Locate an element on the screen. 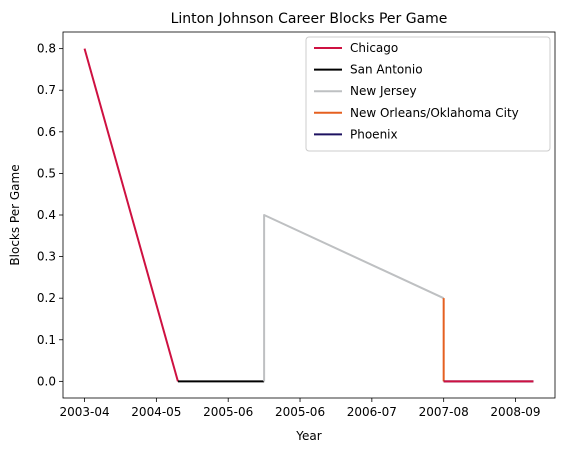 Image resolution: width=570 pixels, height=453 pixels. legend-label: New Jersey is located at coordinates (383, 91).